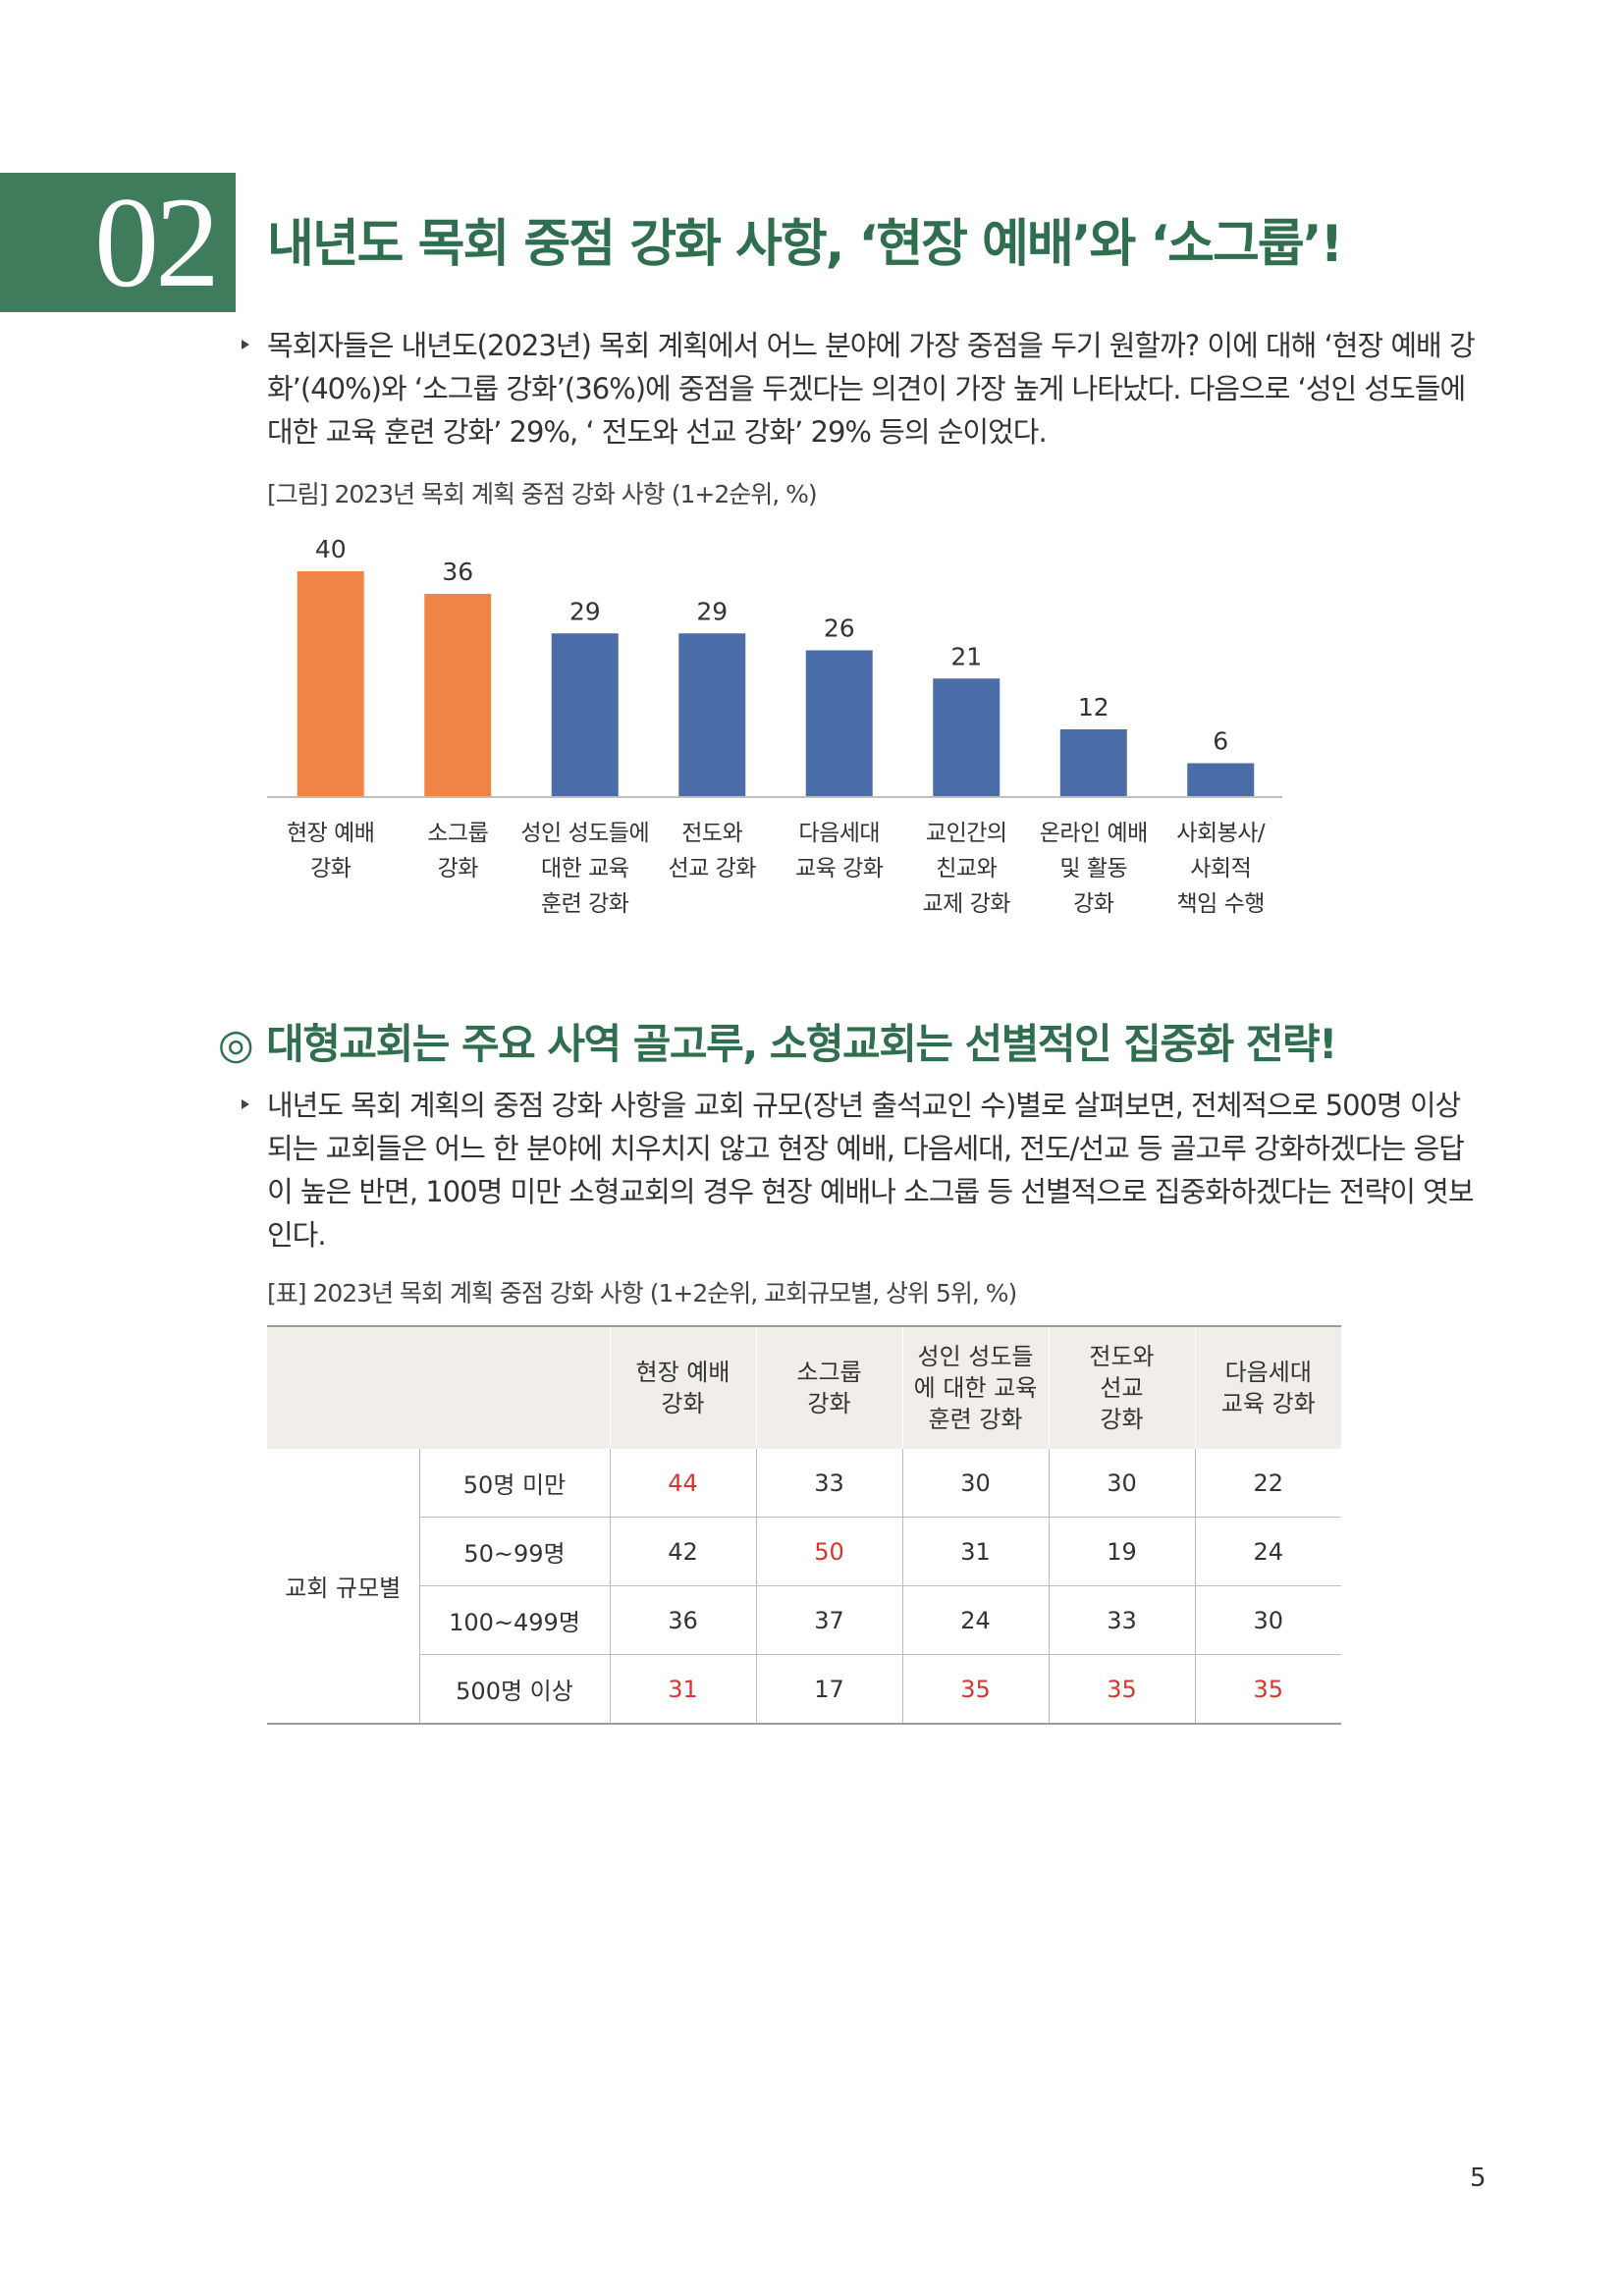 The width and height of the screenshot is (1623, 2296). I want to click on table-row: 교회 규모별 50명 미만 44 33 30 30 22, so click(804, 1587).